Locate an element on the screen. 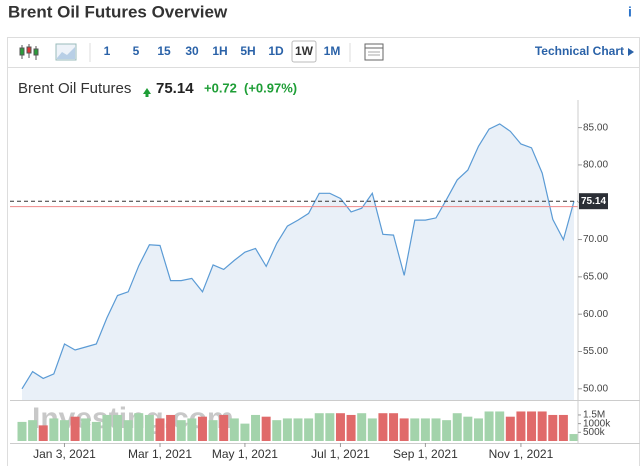 The image size is (641, 471). interval-button: 1M is located at coordinates (332, 51).